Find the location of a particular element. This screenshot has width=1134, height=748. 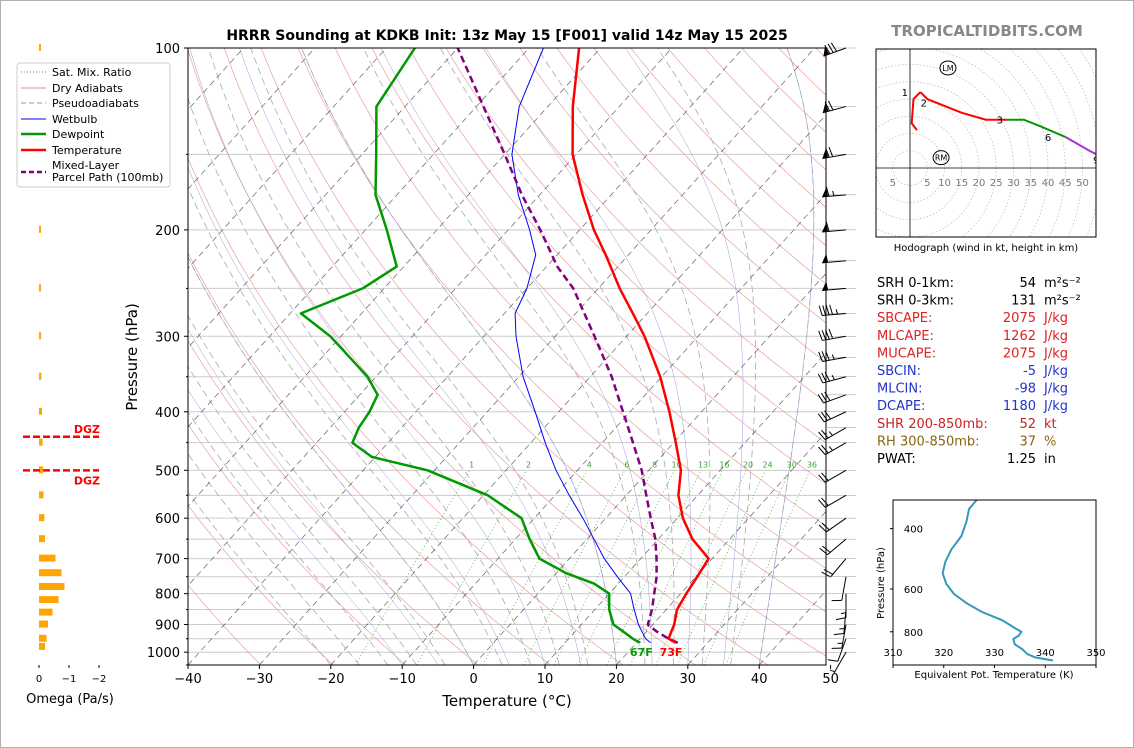

hodograph-ring-label: 15 is located at coordinates (961, 183).